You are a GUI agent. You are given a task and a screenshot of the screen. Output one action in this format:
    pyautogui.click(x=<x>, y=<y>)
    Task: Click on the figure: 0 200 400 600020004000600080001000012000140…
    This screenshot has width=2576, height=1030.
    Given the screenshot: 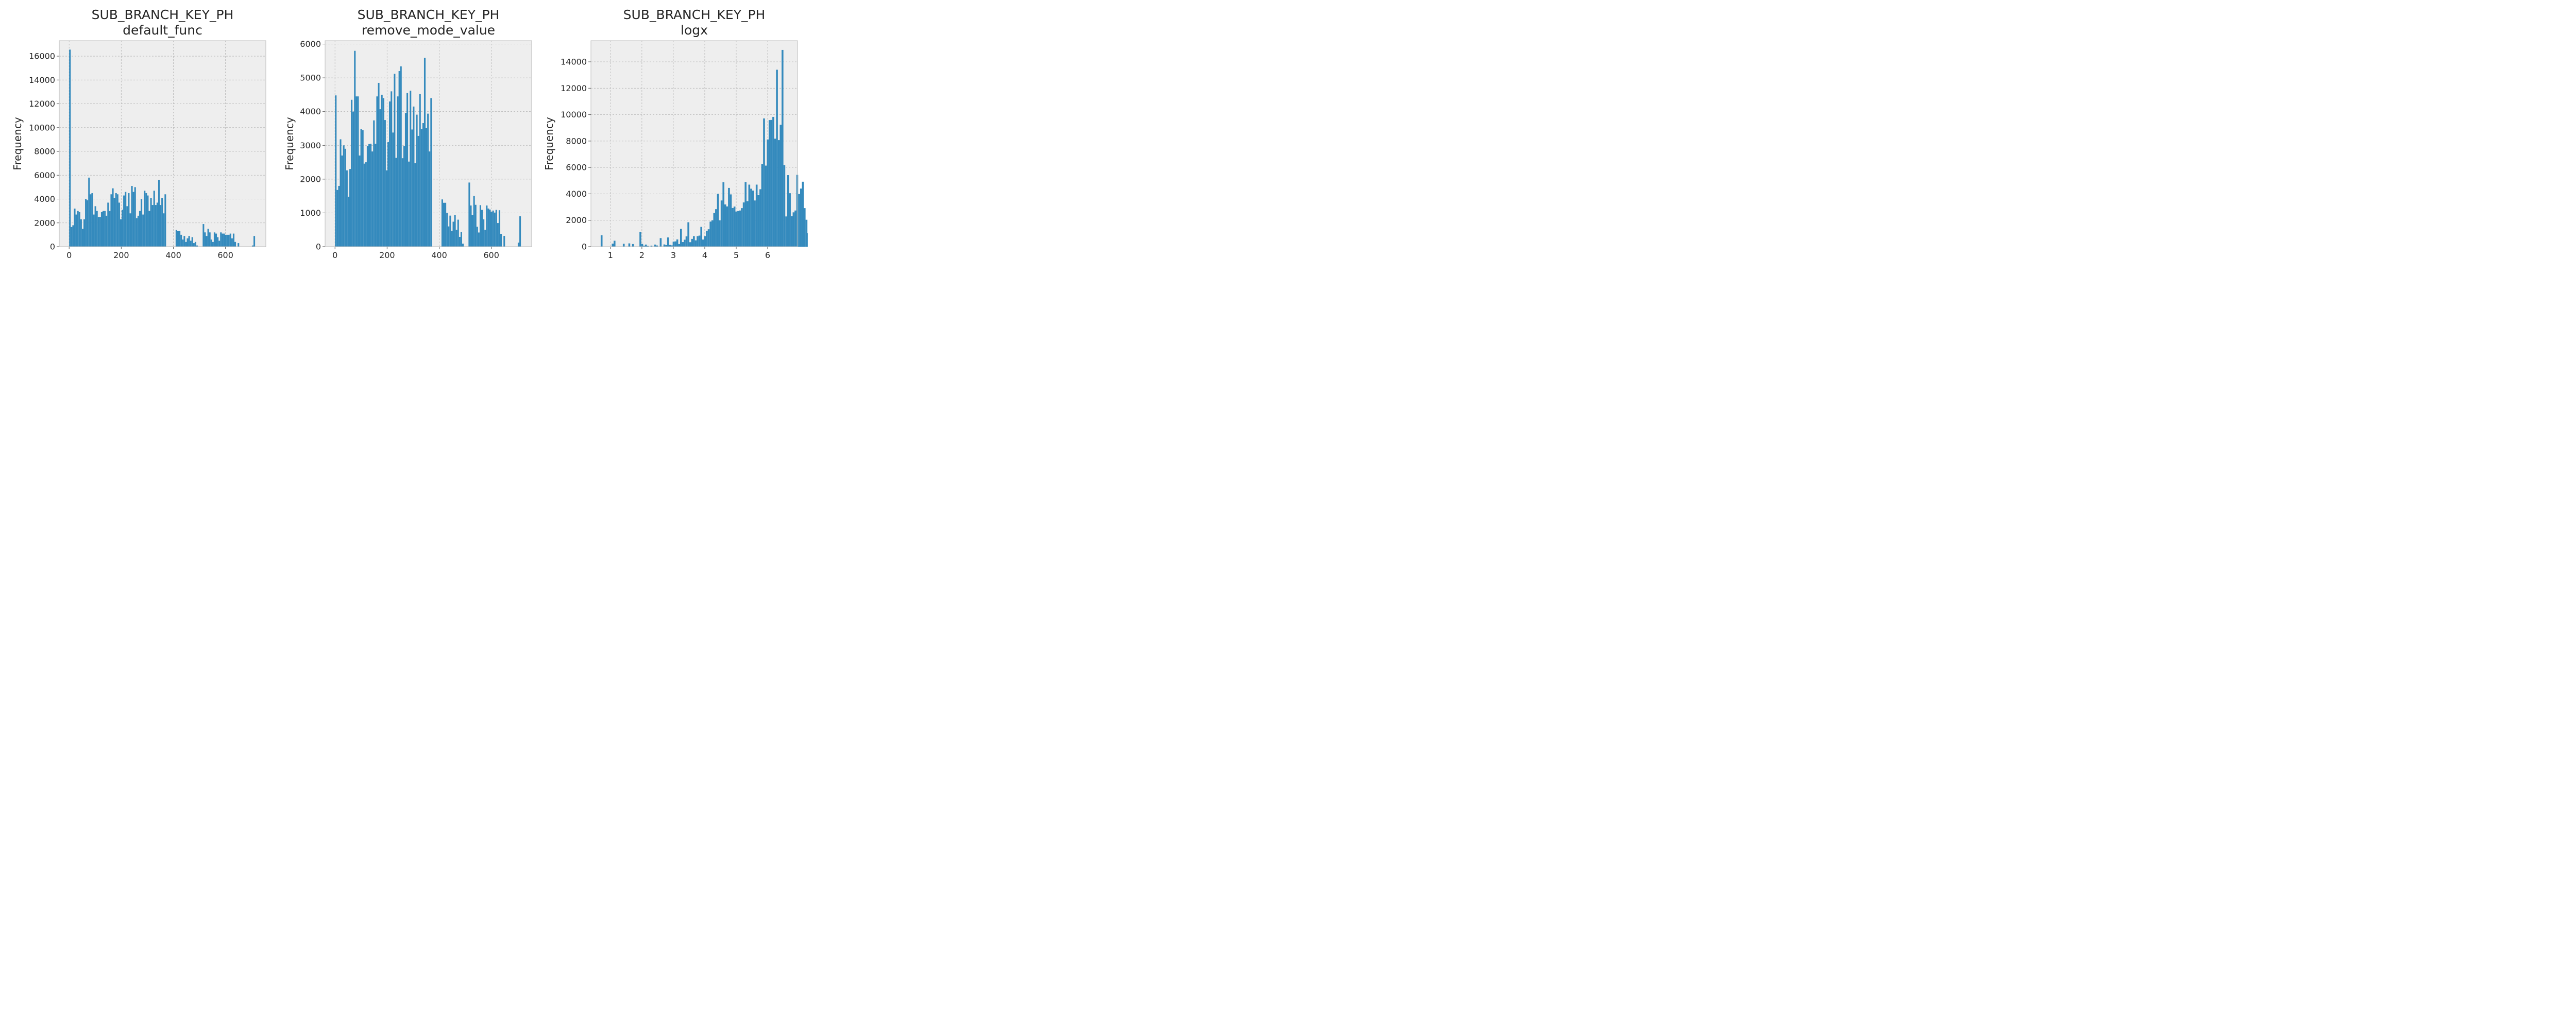 What is the action you would take?
    pyautogui.click(x=404, y=135)
    